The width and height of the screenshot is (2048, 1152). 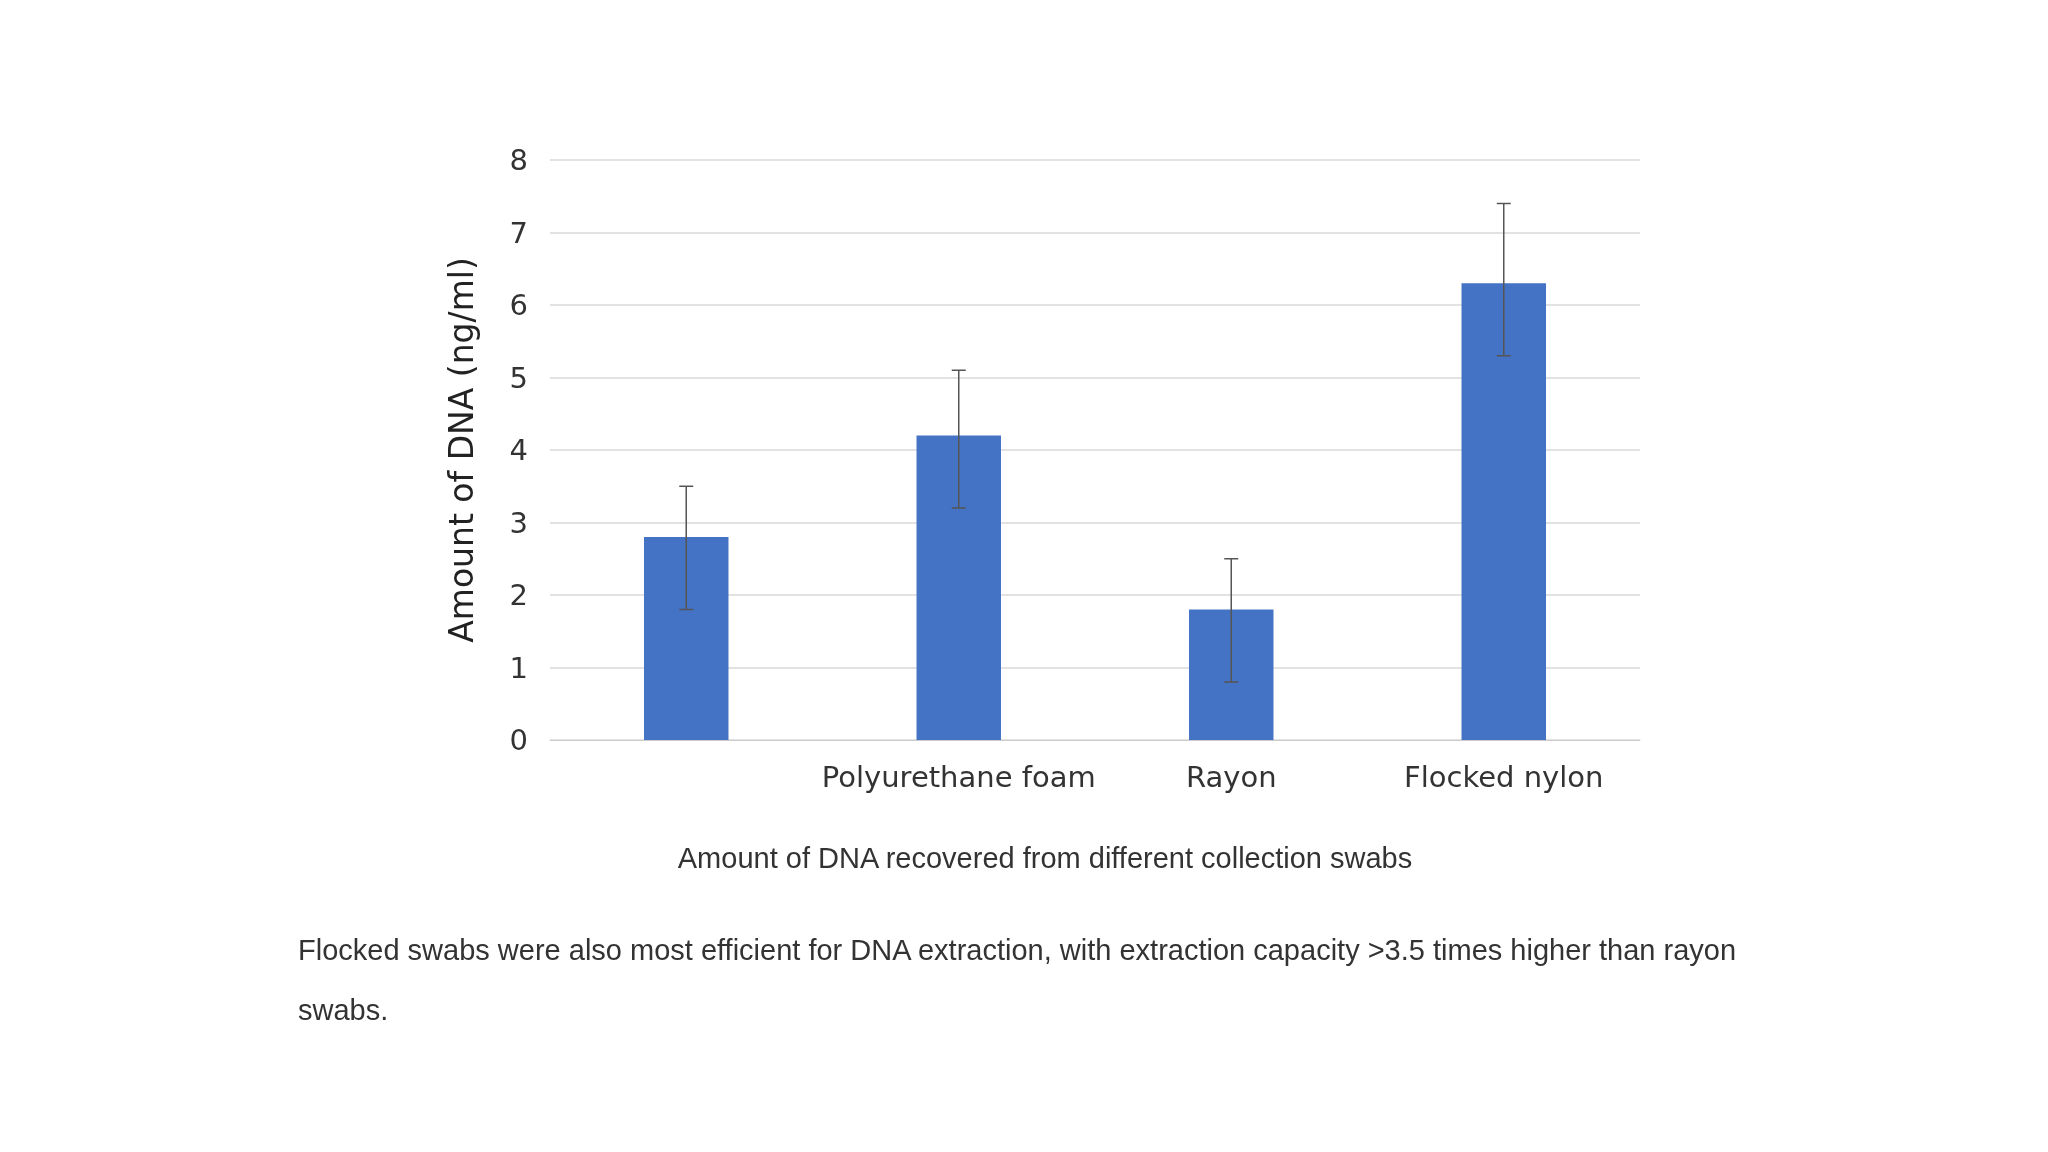 What do you see at coordinates (1018, 980) in the screenshot?
I see `text: Flocked swabs were also most efficient for DNA extraction, with extraction capacity >3.5 times higher than rayon swabs.` at bounding box center [1018, 980].